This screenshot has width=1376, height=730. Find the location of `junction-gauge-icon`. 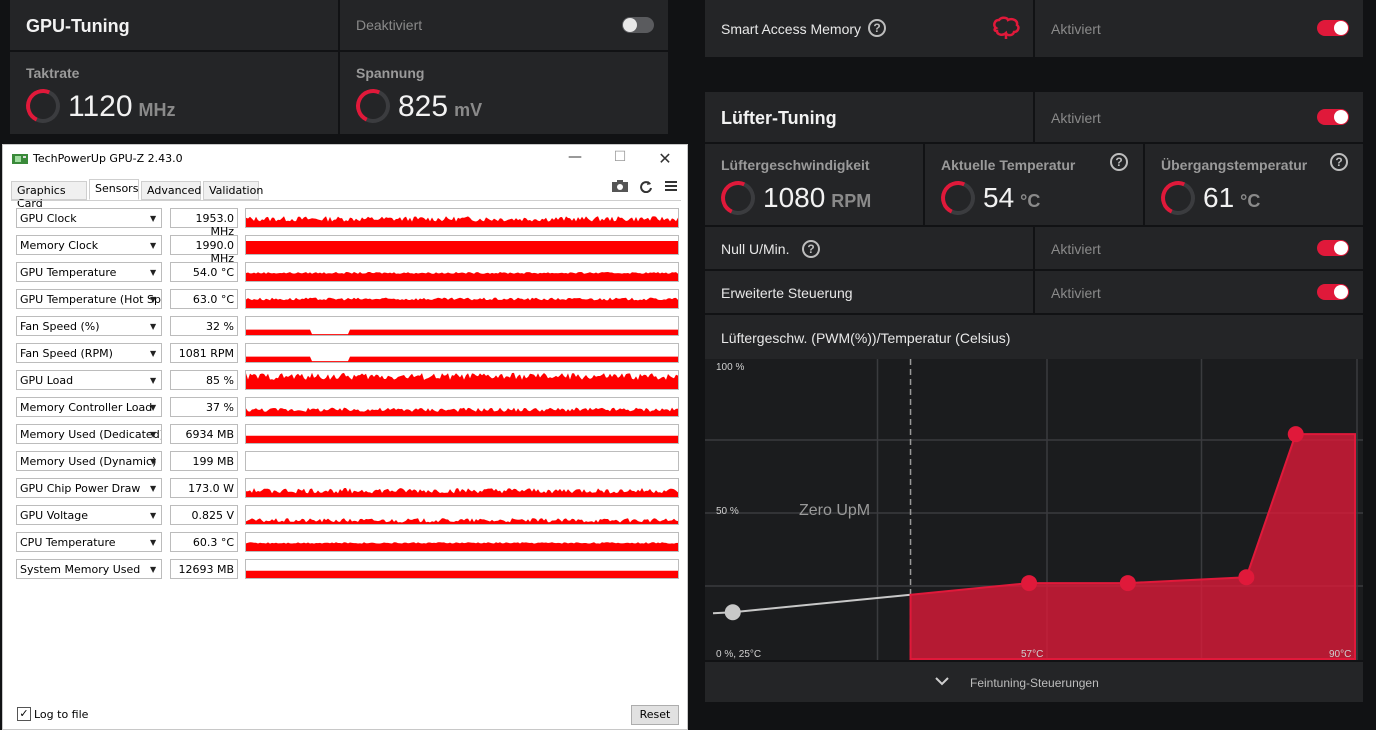

junction-gauge-icon is located at coordinates (1178, 198).